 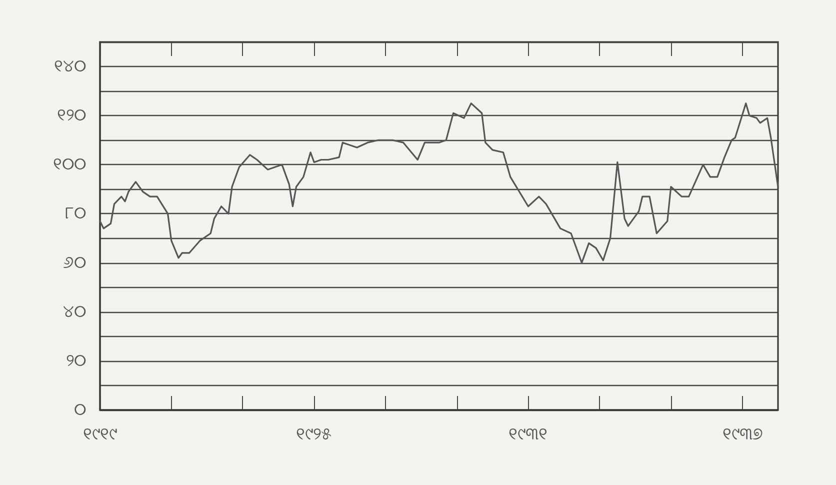 I want to click on x-tick-label: ୧୯୩୭, so click(x=742, y=434).